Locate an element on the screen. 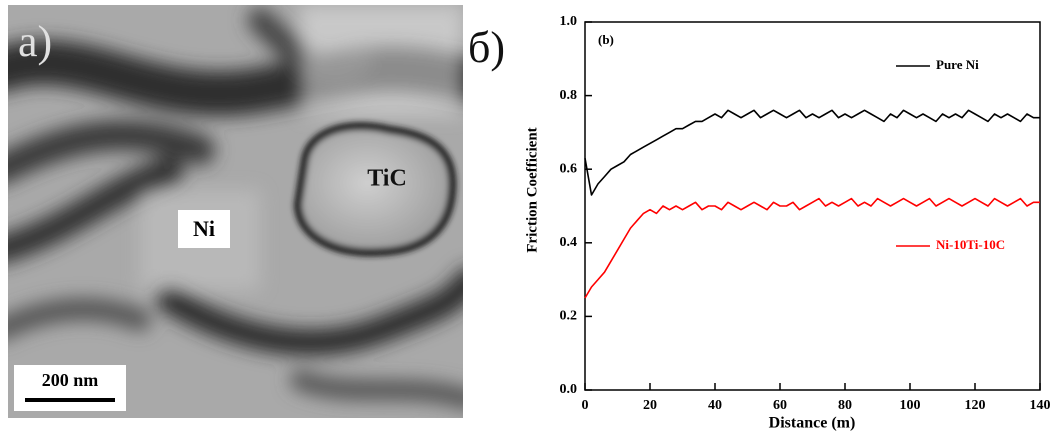  chart-annotation: (b) is located at coordinates (606, 39).